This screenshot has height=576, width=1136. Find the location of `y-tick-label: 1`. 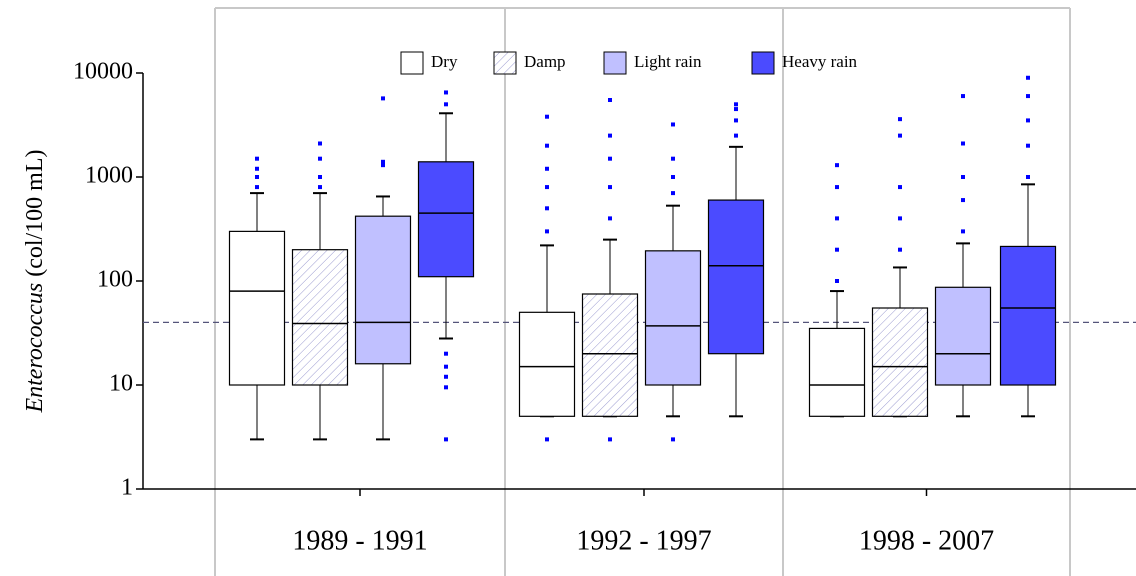

y-tick-label: 1 is located at coordinates (127, 488).